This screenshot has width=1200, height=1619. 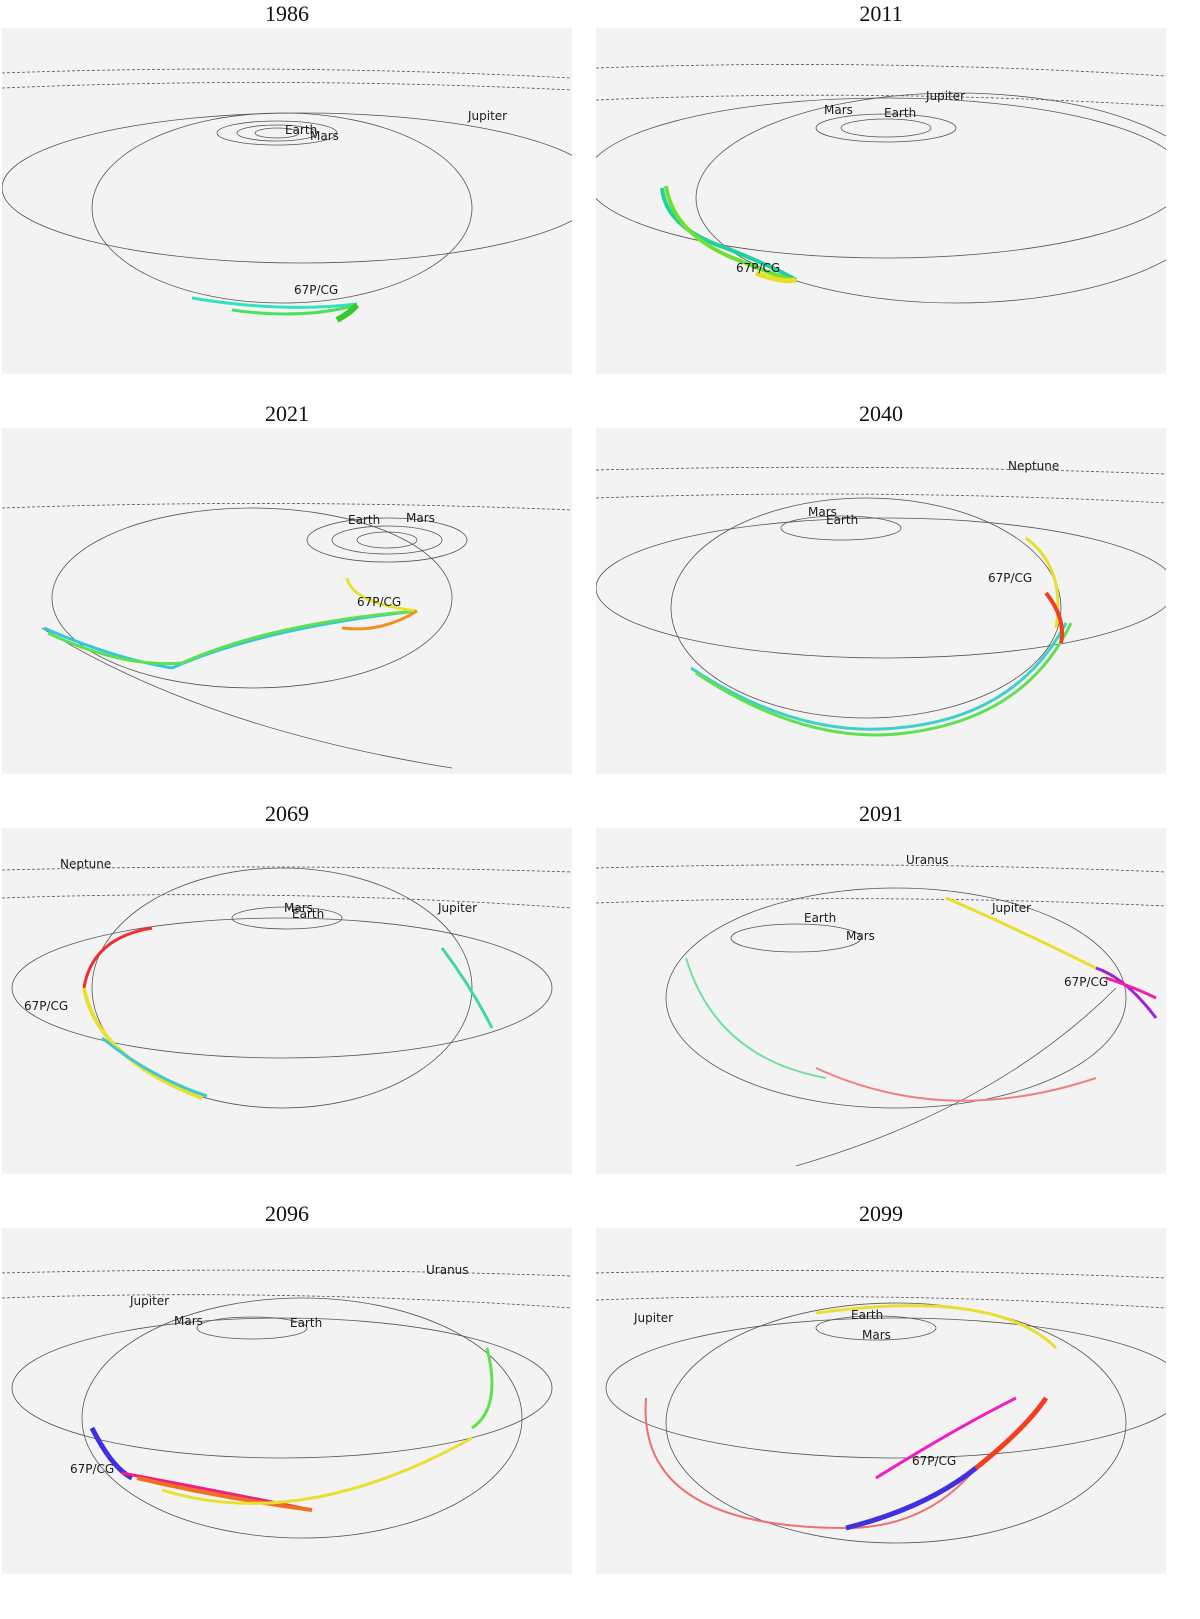 What do you see at coordinates (287, 13) in the screenshot?
I see `panel-year: 1986` at bounding box center [287, 13].